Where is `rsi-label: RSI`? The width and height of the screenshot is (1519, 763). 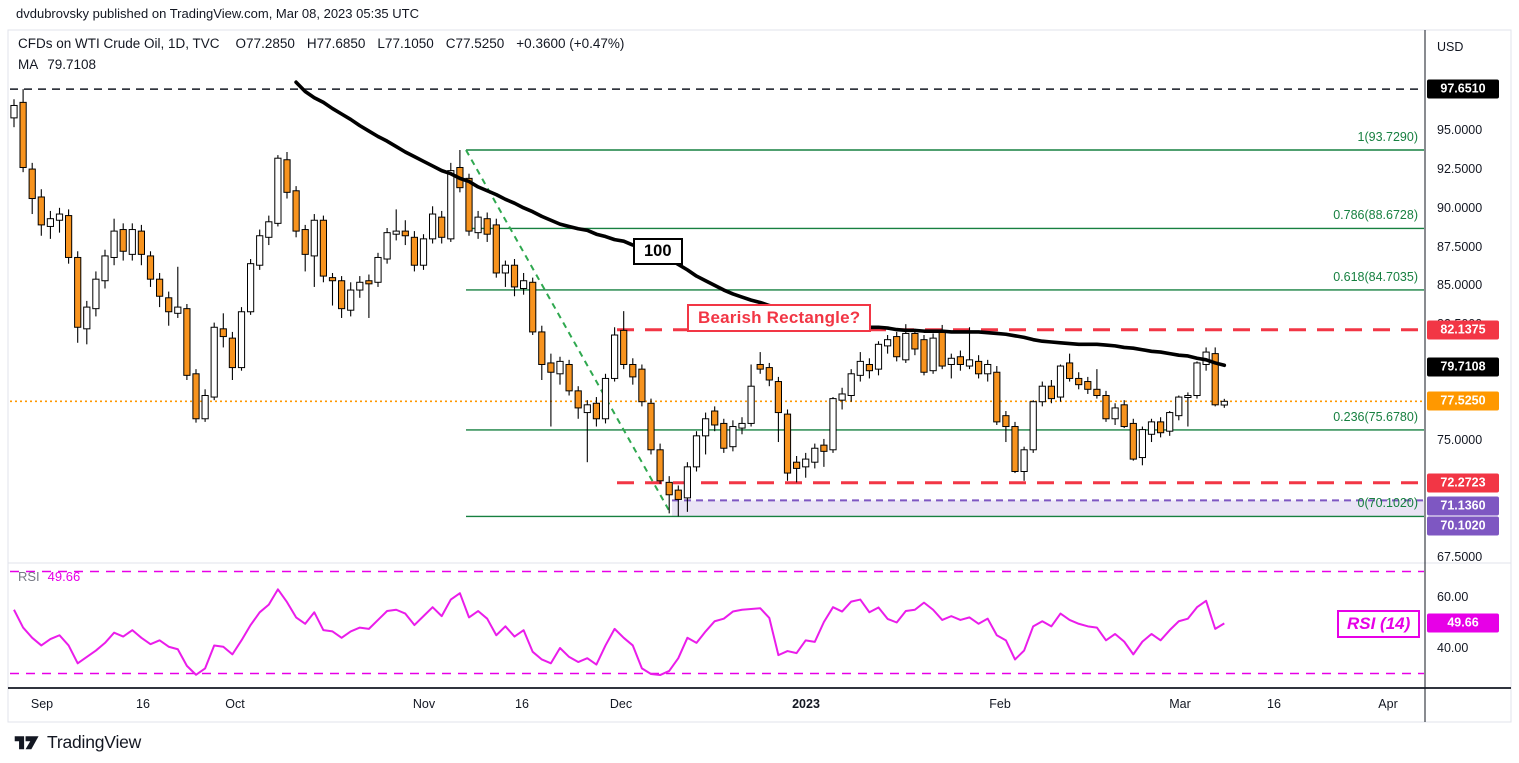
rsi-label: RSI is located at coordinates (29, 576).